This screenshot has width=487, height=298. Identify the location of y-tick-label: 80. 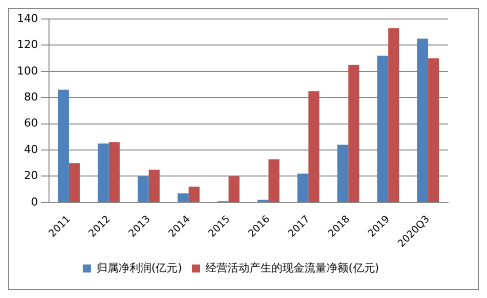
(31, 97).